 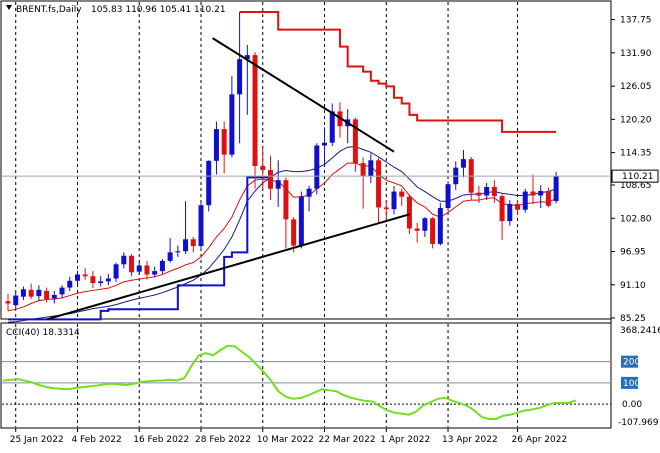 What do you see at coordinates (289, 382) in the screenshot?
I see `cci-polyline` at bounding box center [289, 382].